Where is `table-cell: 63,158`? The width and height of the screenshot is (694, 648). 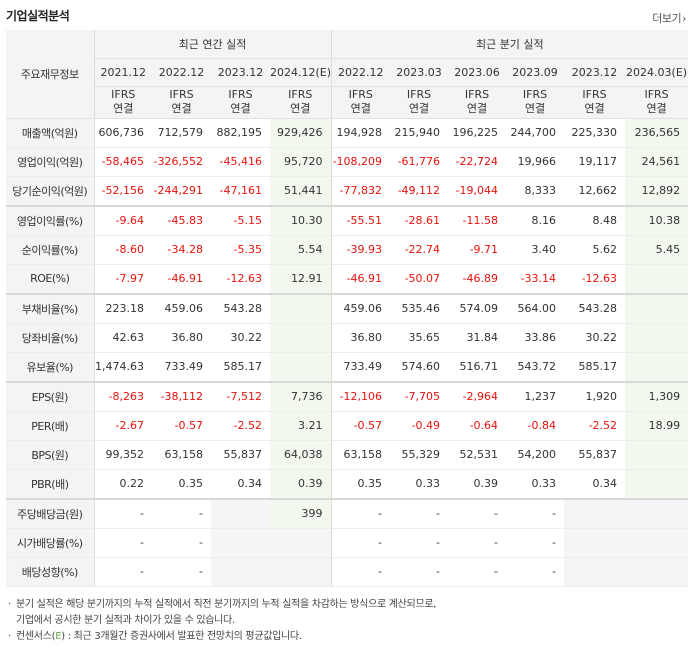
table-cell: 63,158 is located at coordinates (181, 455).